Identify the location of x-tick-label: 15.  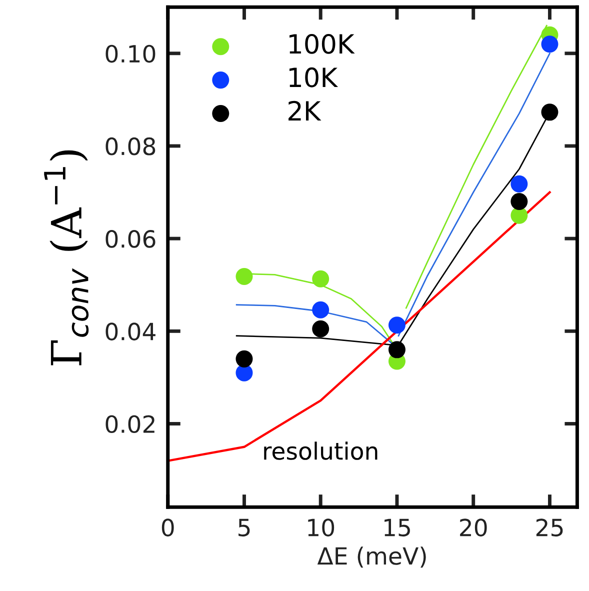
(397, 527).